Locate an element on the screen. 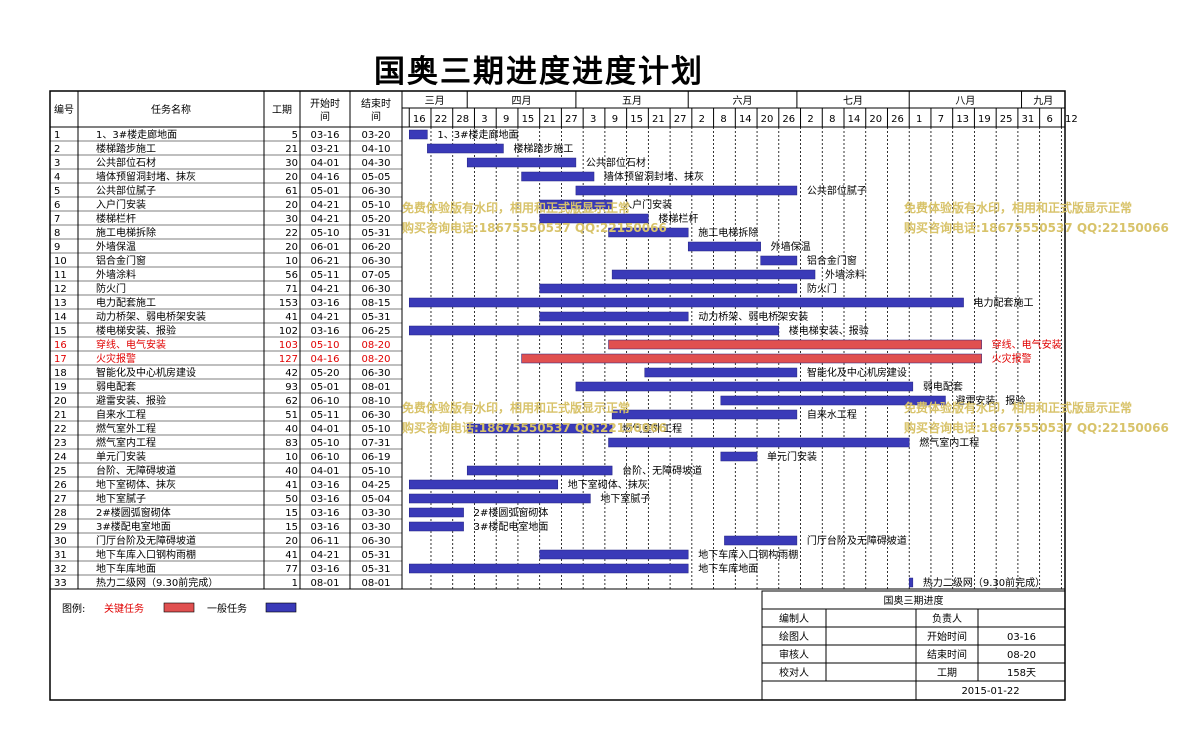  bar-label: 墙体预留洞封堵、抹灰 is located at coordinates (654, 176).